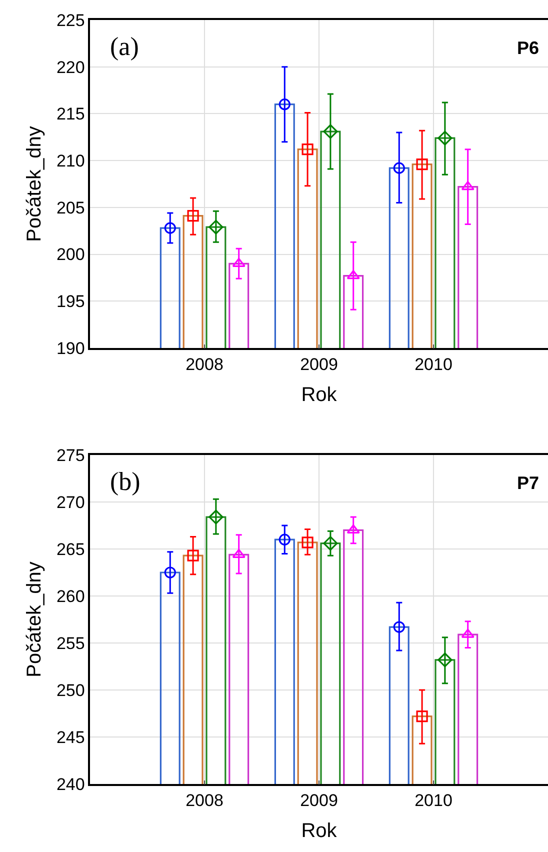  Describe the element at coordinates (70, 161) in the screenshot. I see `y-tick-label: 210` at that location.